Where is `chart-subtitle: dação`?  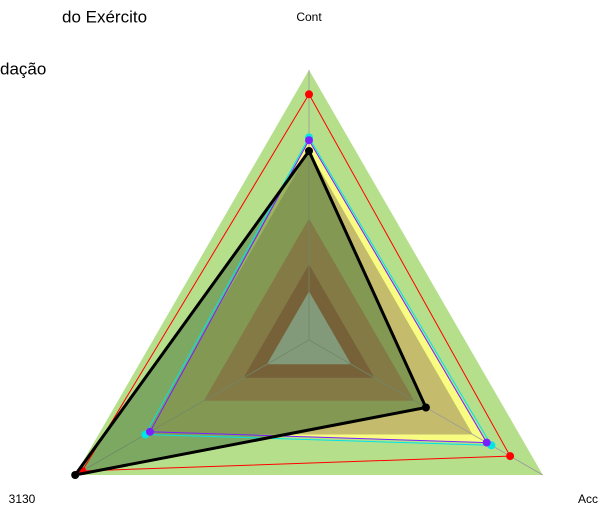 chart-subtitle: dação is located at coordinates (23, 68).